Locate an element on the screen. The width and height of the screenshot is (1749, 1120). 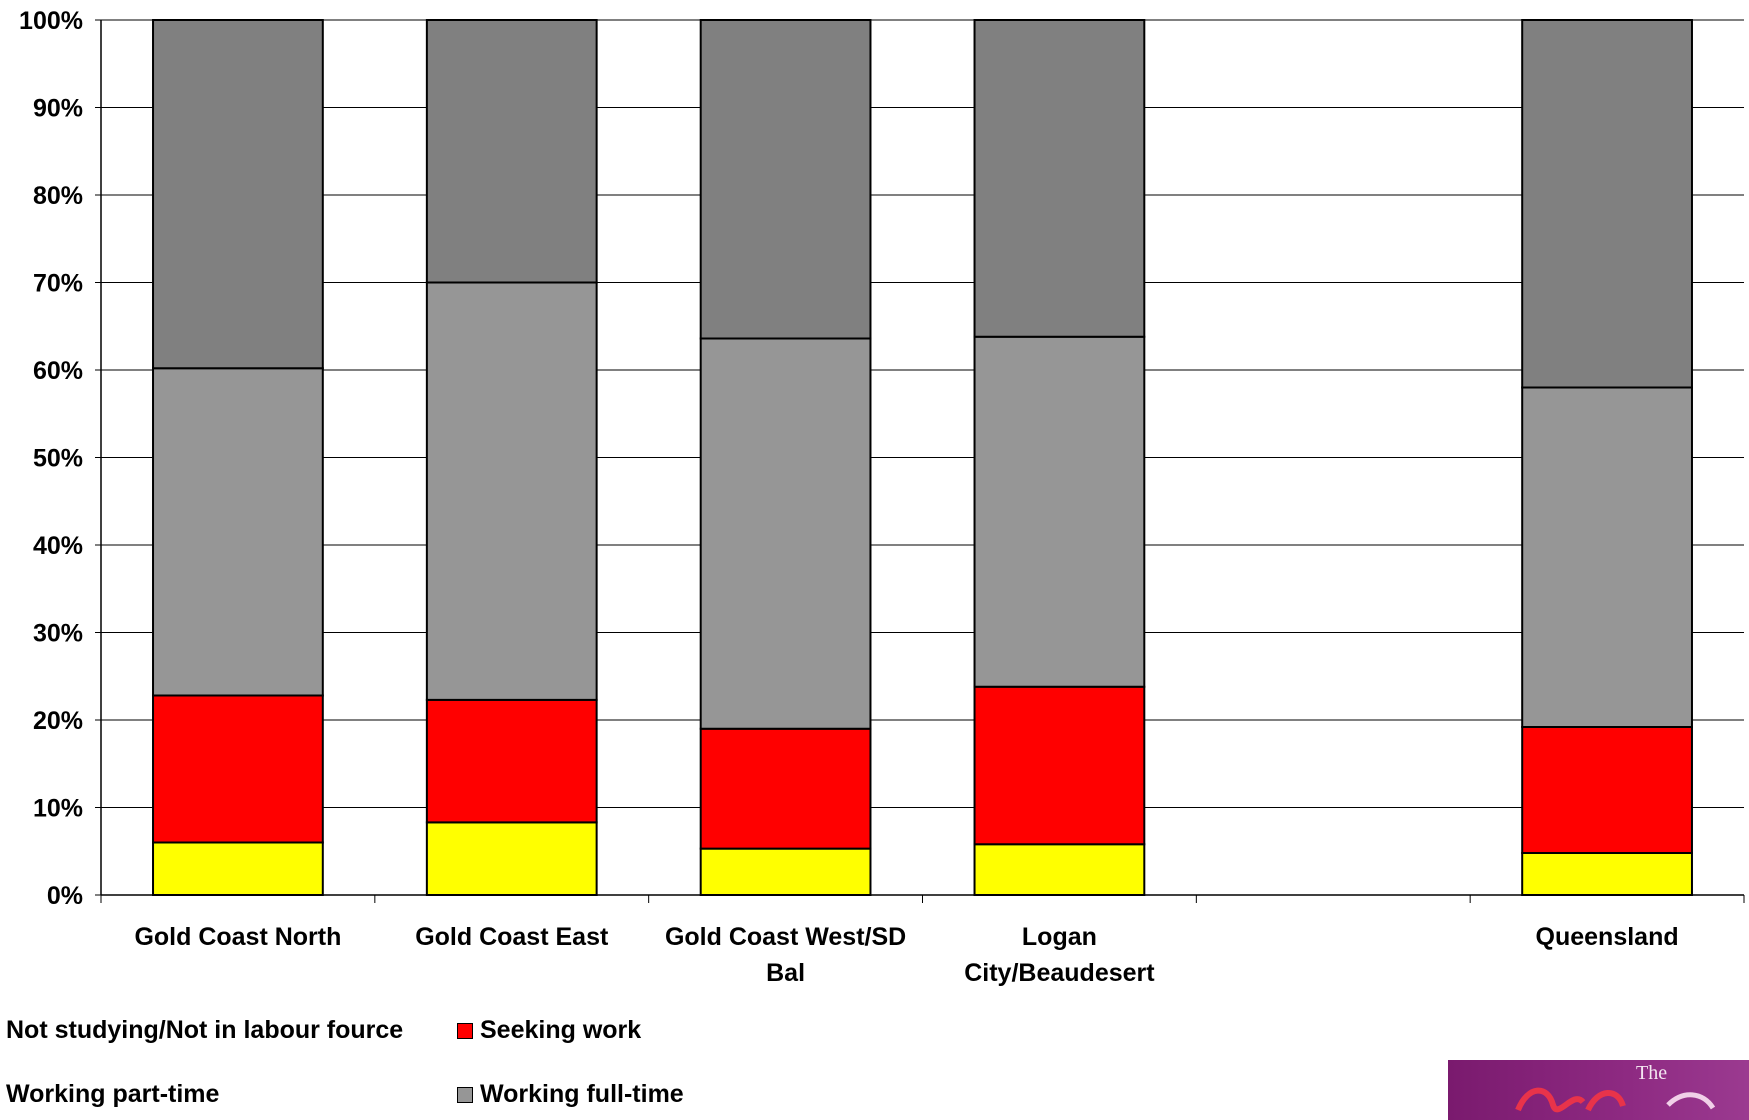
x-category-label: Bal is located at coordinates (785, 973).